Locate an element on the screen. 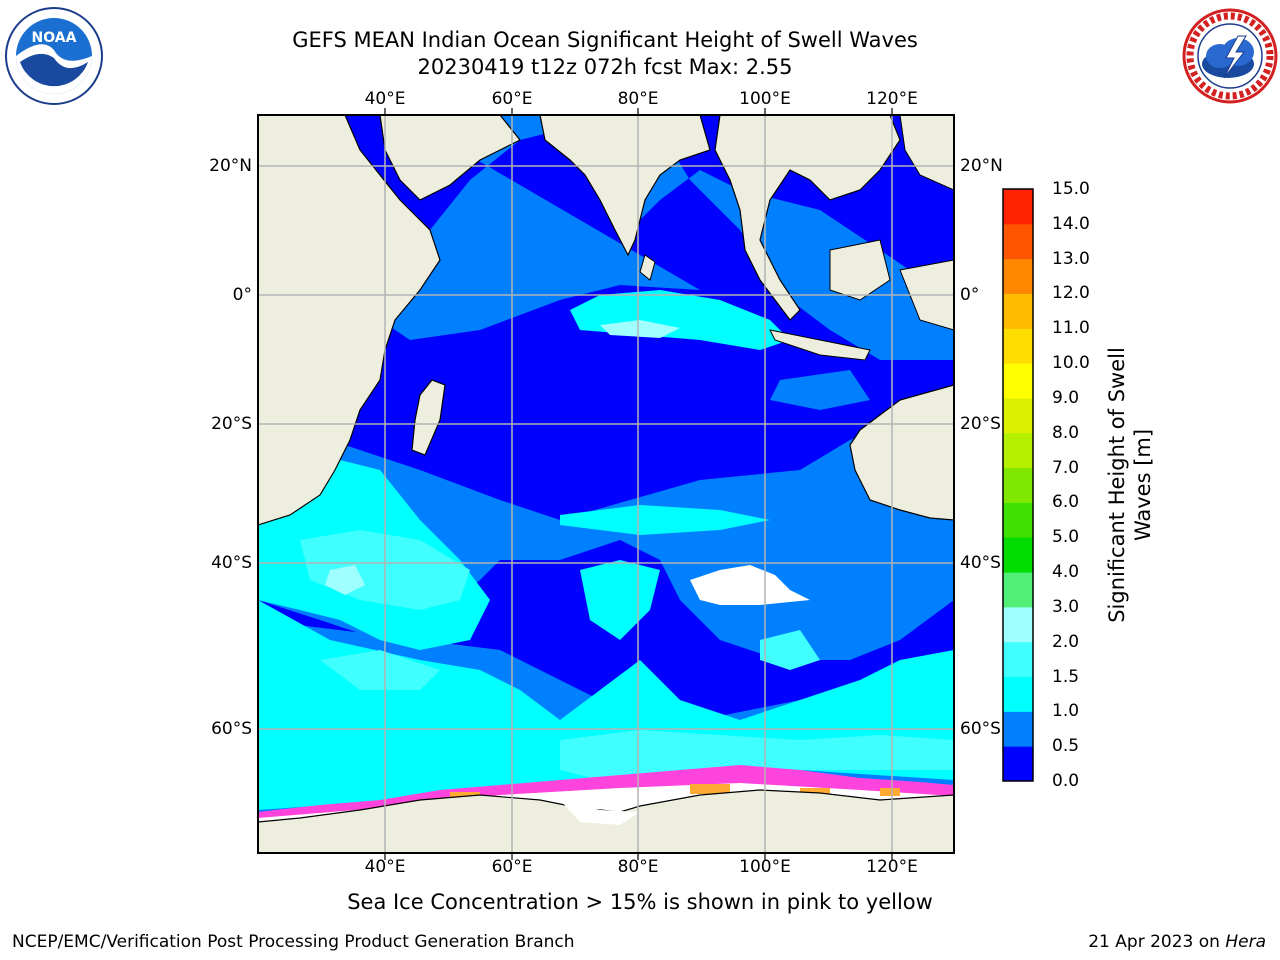 This screenshot has height=960, width=1280. lat-tick-right-20n: 20°N is located at coordinates (981, 166).